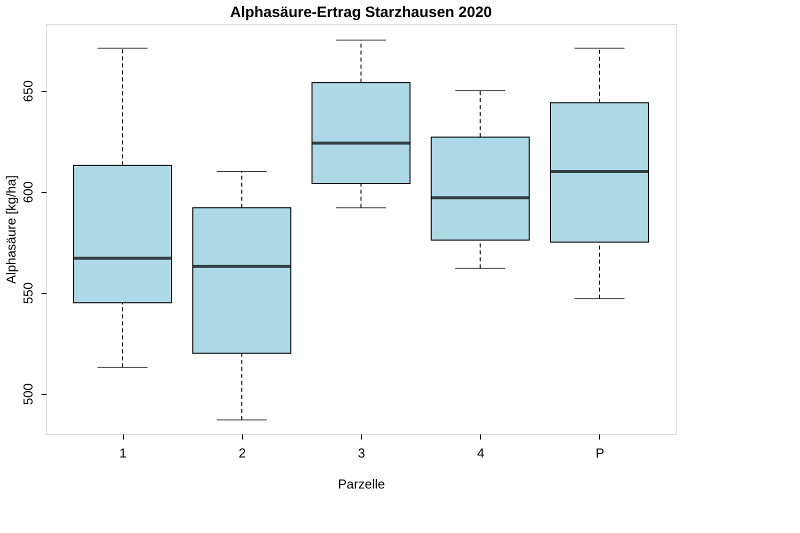 The height and width of the screenshot is (533, 800). Describe the element at coordinates (361, 12) in the screenshot. I see `chart-title: Alphasäure-Ertrag Starzhausen 2020` at that location.